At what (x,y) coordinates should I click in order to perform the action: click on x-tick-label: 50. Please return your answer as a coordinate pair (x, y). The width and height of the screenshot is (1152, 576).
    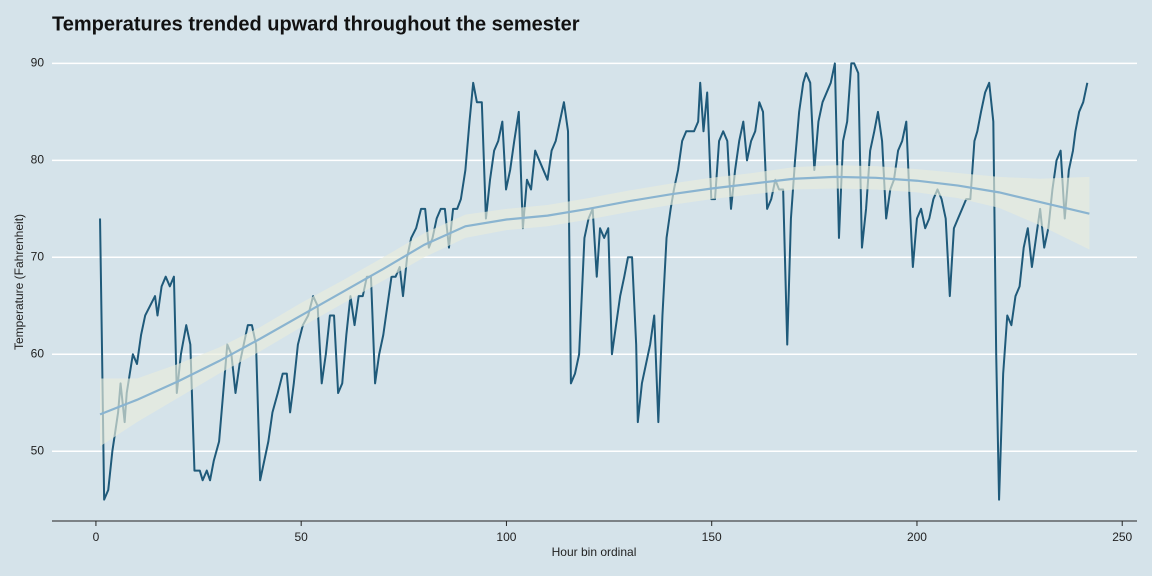
    Looking at the image, I should click on (302, 537).